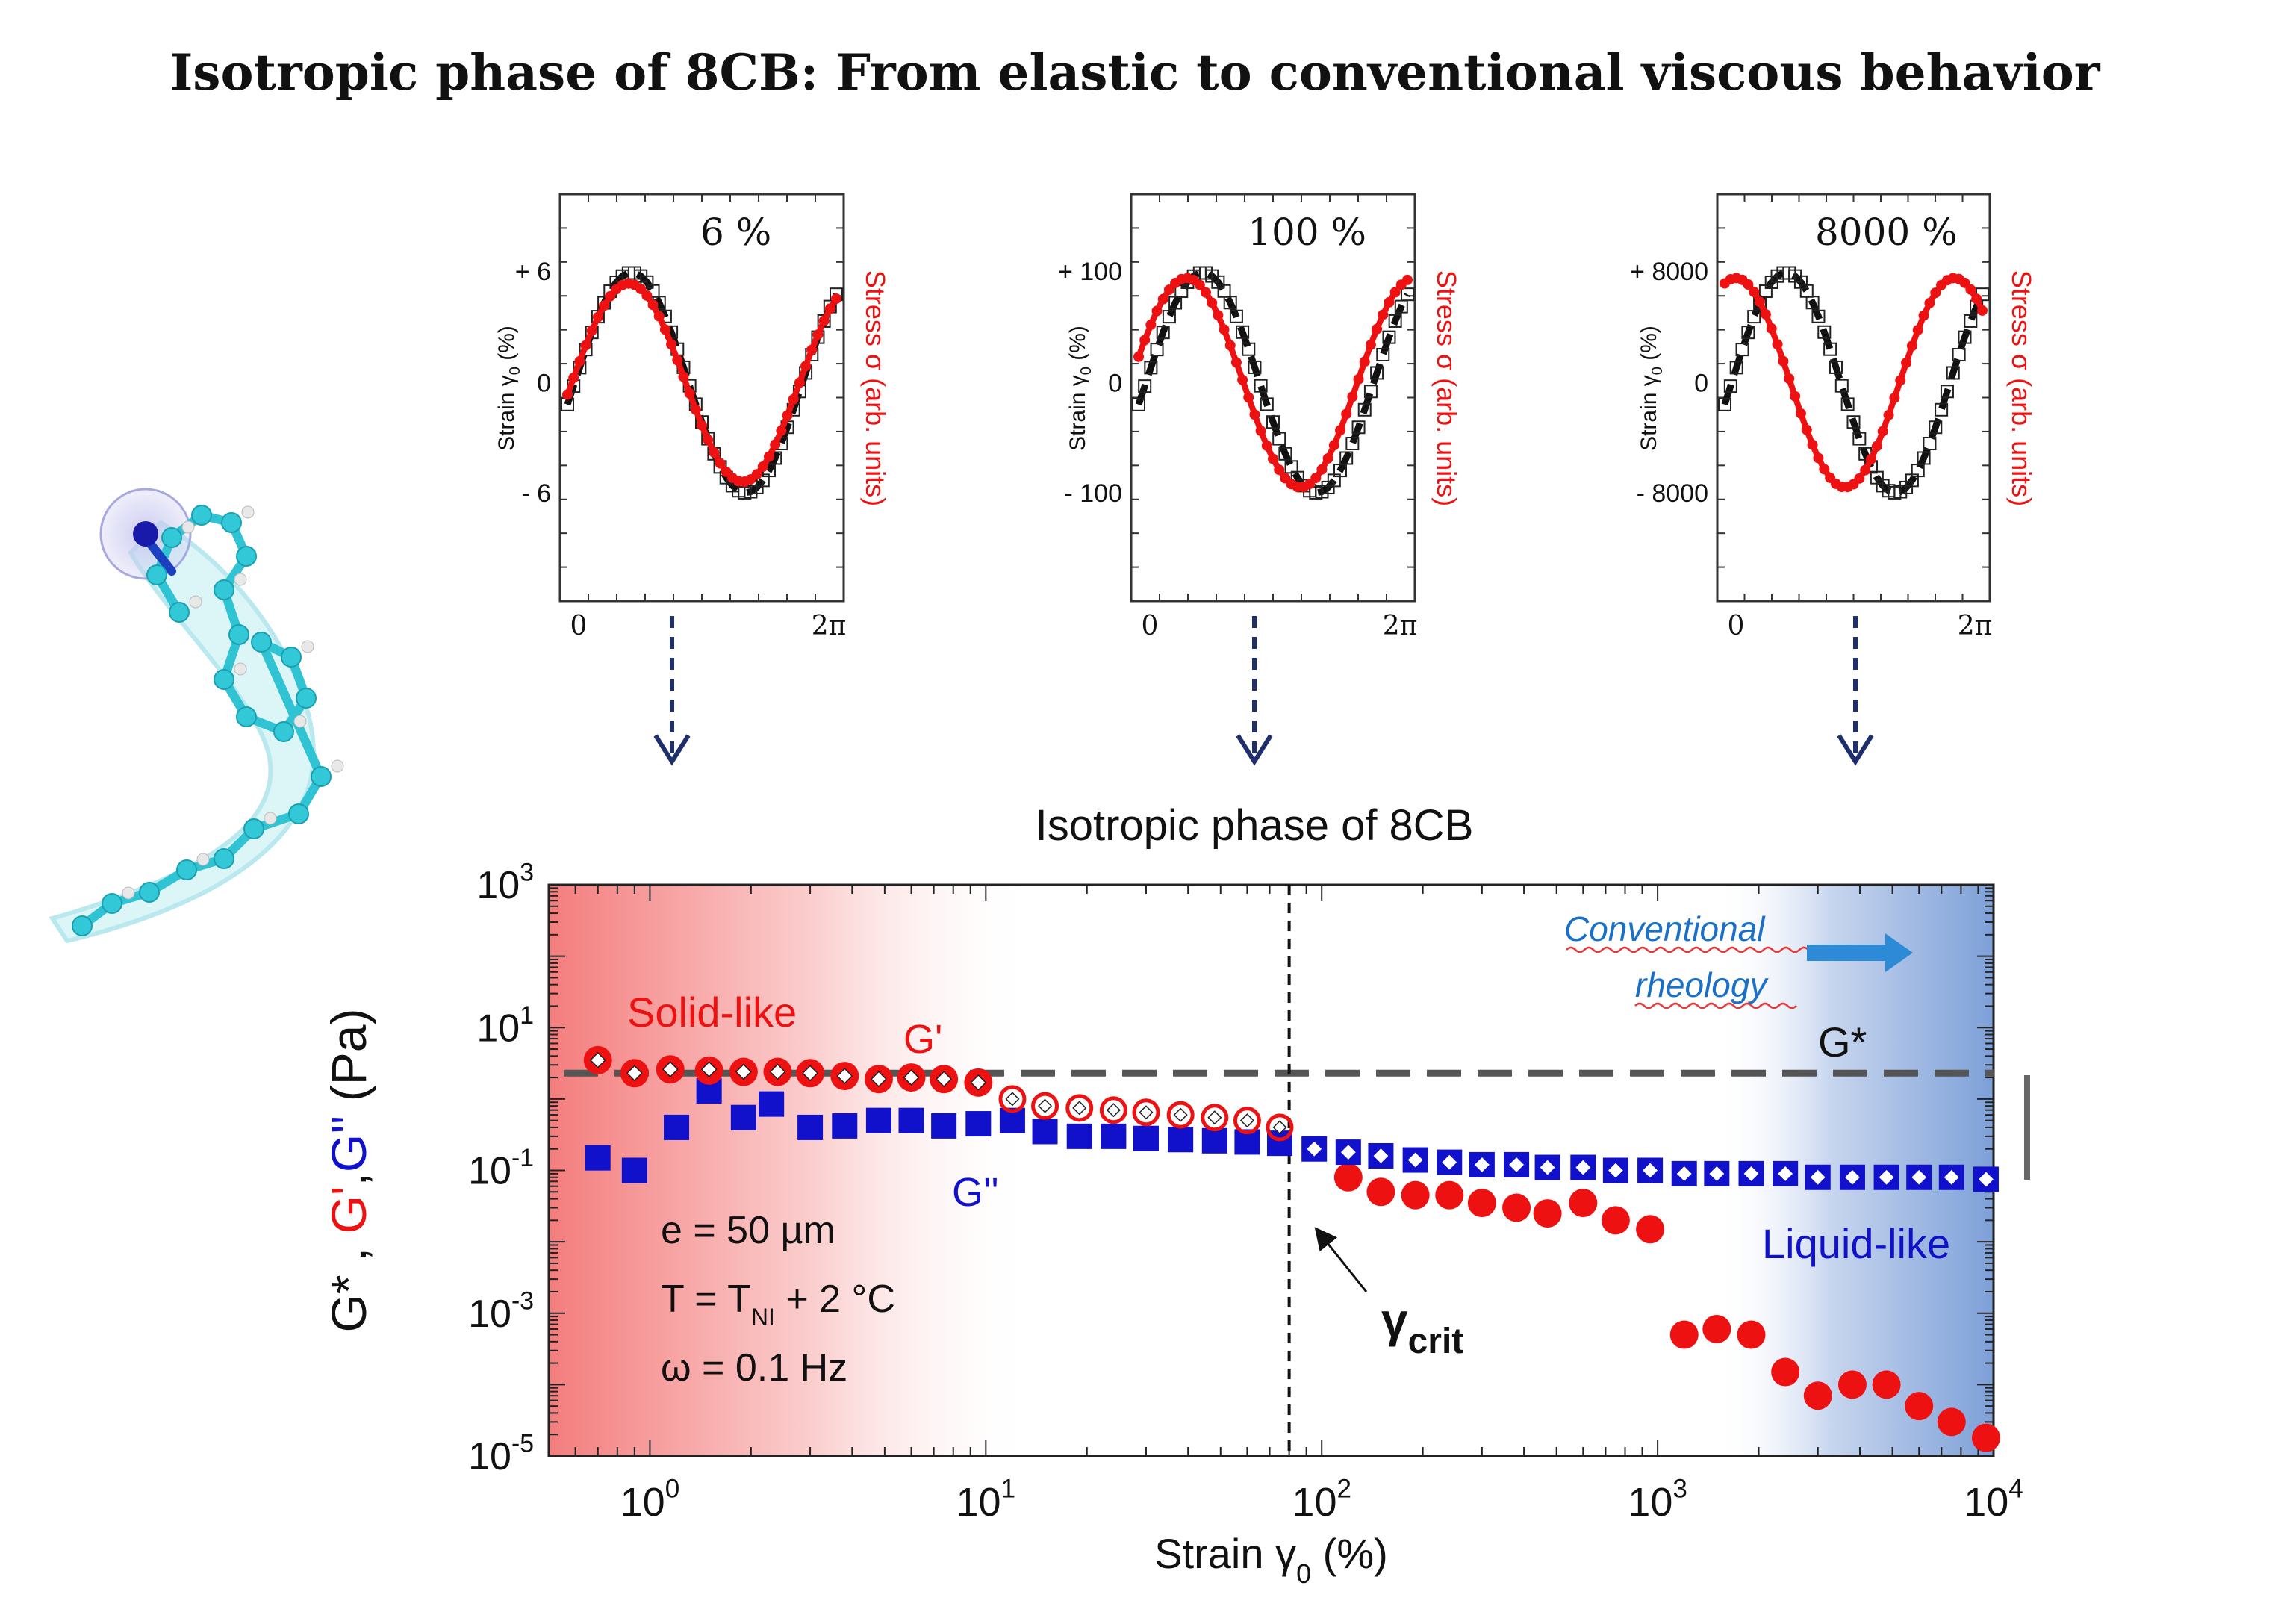 The height and width of the screenshot is (1624, 2278). Describe the element at coordinates (1886, 232) in the screenshot. I see `inset-amplitude-label: 8000 %` at that location.